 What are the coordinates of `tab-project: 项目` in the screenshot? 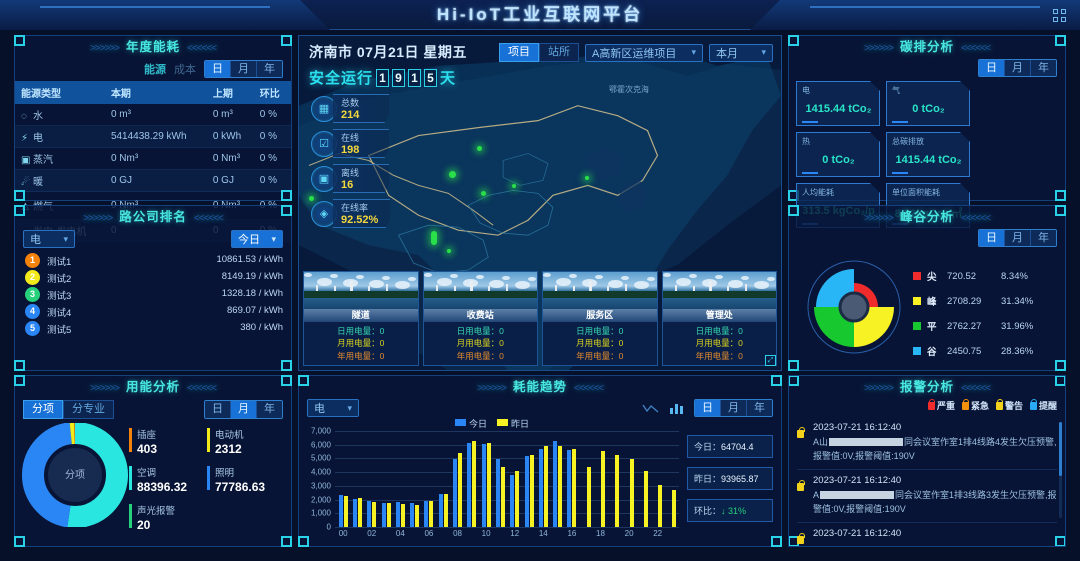 It's located at (519, 52).